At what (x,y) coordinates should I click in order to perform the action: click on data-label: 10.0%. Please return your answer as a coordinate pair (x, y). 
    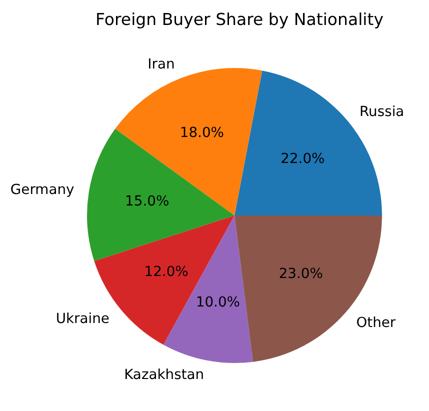
    Looking at the image, I should click on (218, 302).